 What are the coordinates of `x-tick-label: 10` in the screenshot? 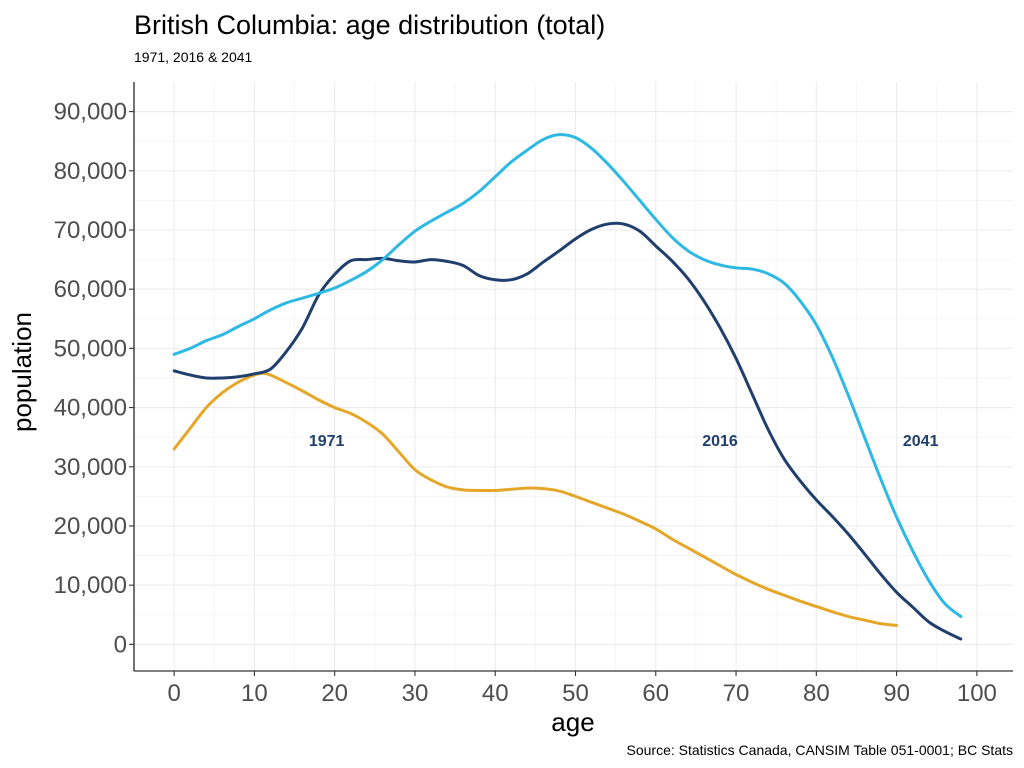 It's located at (254, 693).